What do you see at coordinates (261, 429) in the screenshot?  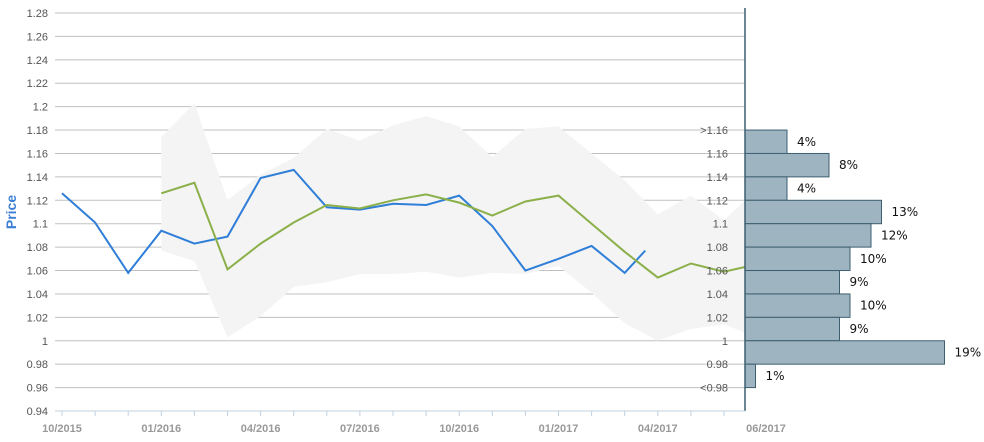 I see `x-tick-label: 04/2016` at bounding box center [261, 429].